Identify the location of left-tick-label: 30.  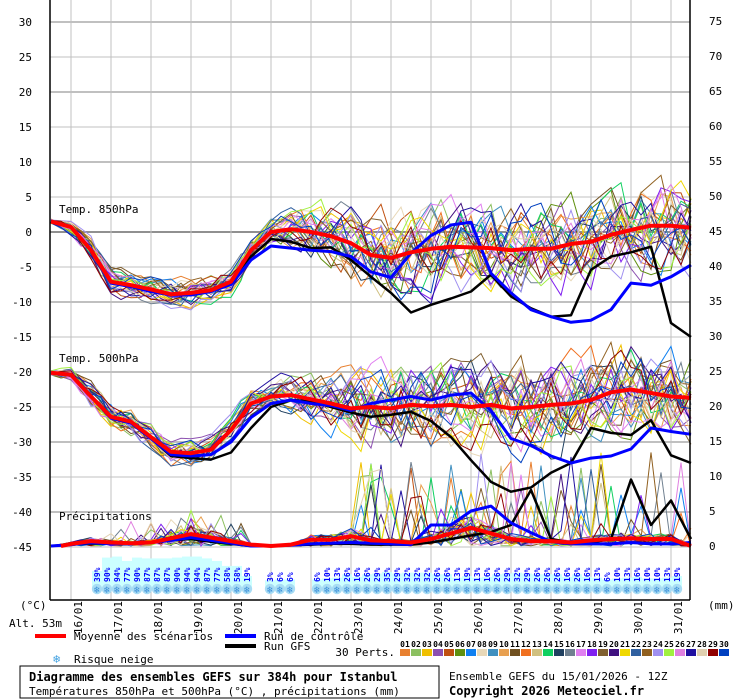
(25, 22).